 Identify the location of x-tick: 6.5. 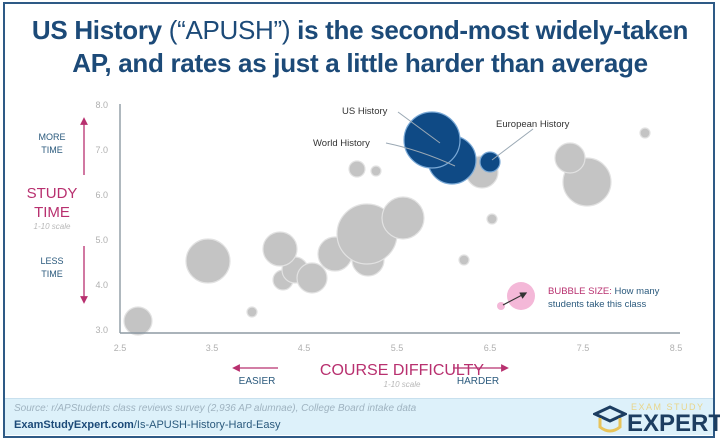
(490, 348).